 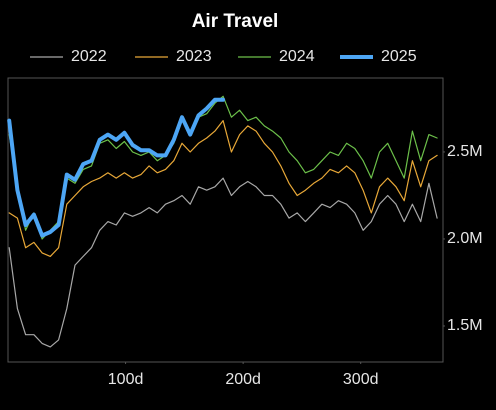 What do you see at coordinates (243, 379) in the screenshot?
I see `x-tick-label: 200d` at bounding box center [243, 379].